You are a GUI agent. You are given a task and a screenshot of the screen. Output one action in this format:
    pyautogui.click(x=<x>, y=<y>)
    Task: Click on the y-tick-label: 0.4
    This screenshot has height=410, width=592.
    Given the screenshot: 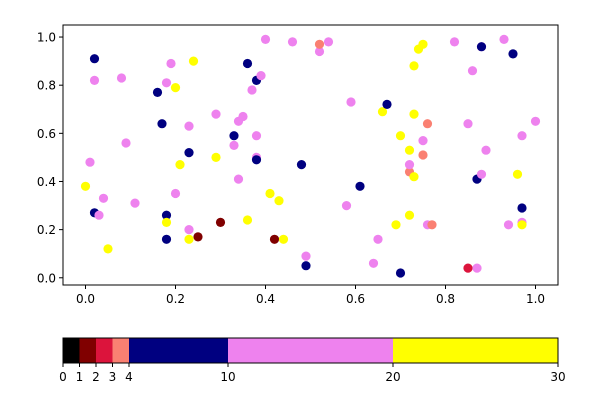 What is the action you would take?
    pyautogui.click(x=46, y=182)
    